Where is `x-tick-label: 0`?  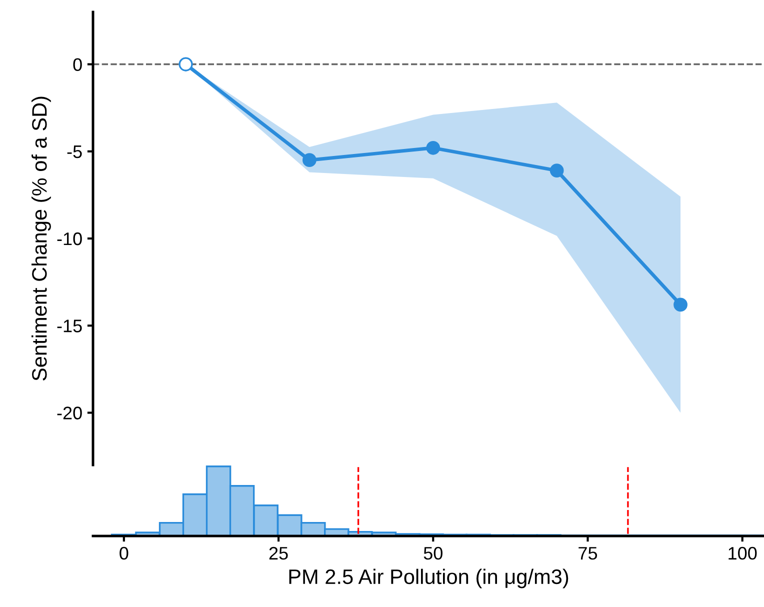
x-tick-label: 0 is located at coordinates (124, 553).